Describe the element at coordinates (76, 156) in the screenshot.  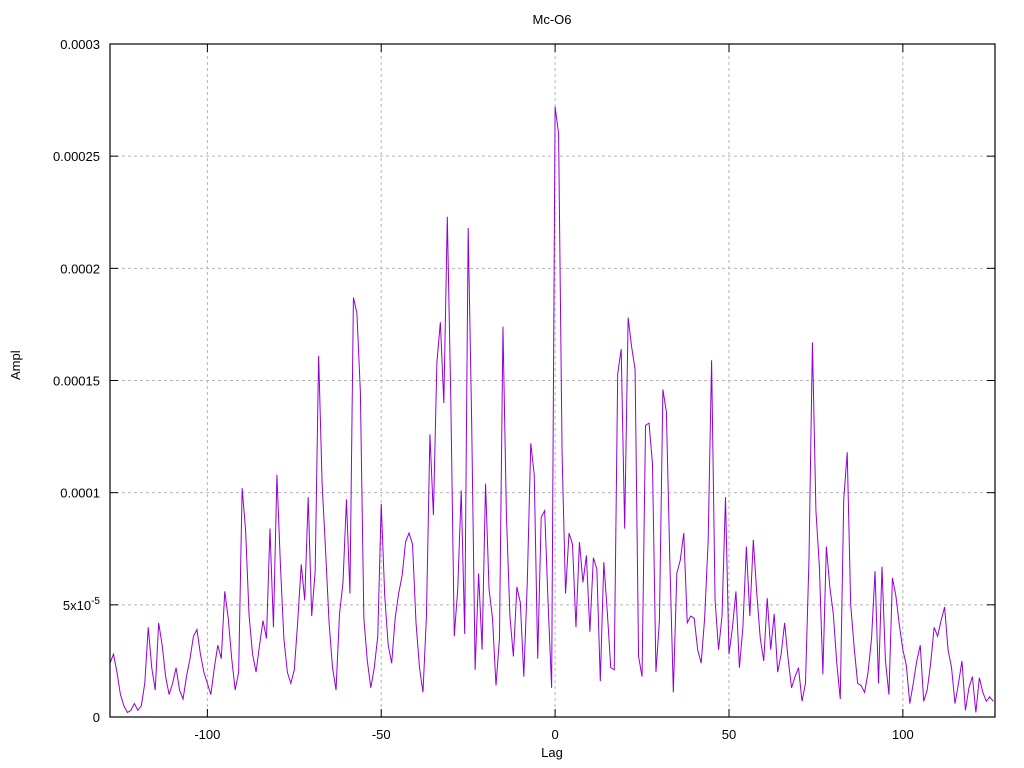
I see `y-tick-label: 0.00025` at that location.